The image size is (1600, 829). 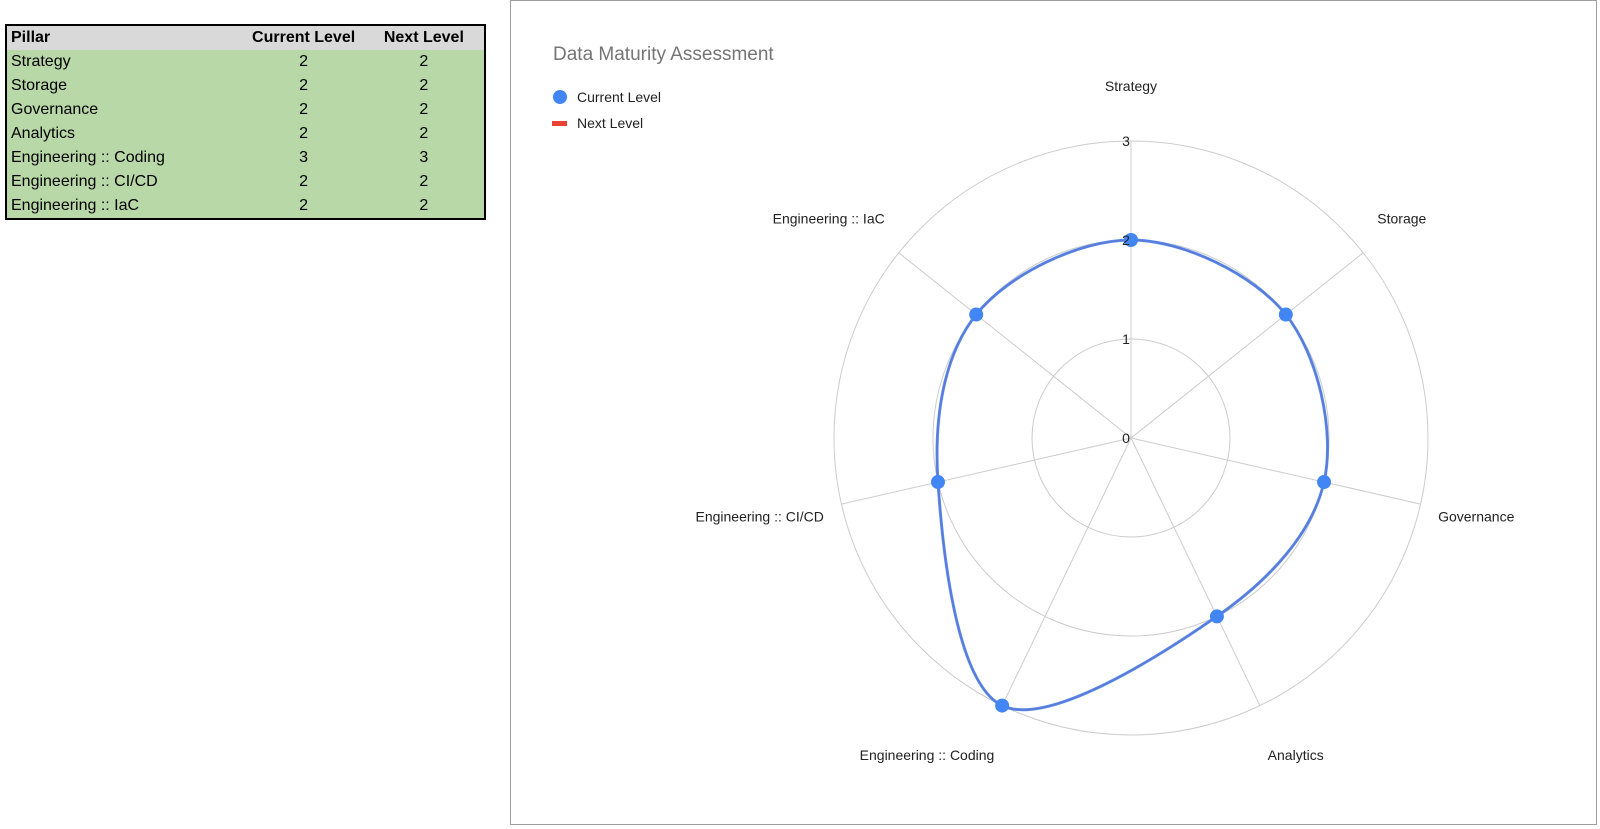 I want to click on category-label: Engineering :: IaC, so click(x=829, y=219).